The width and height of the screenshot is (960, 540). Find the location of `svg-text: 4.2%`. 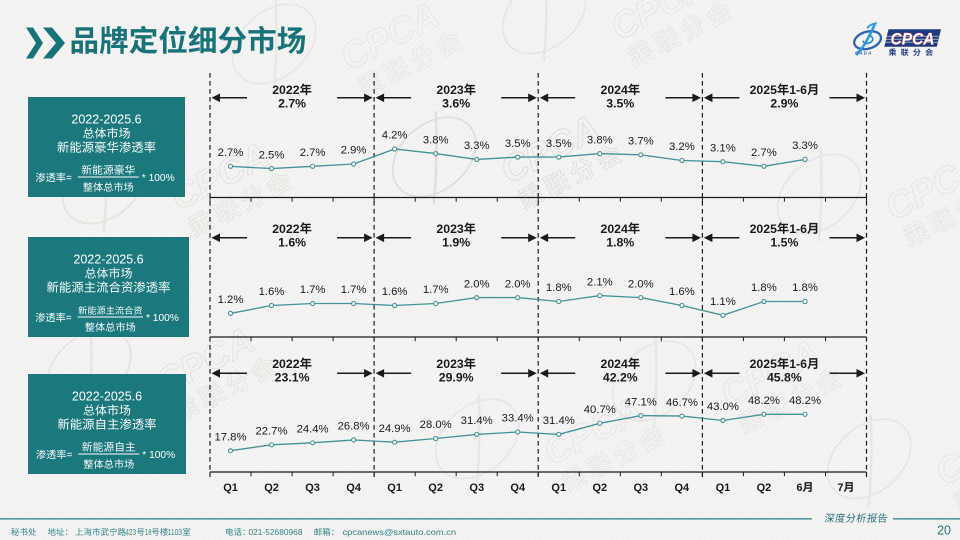

svg-text: 4.2% is located at coordinates (395, 136).